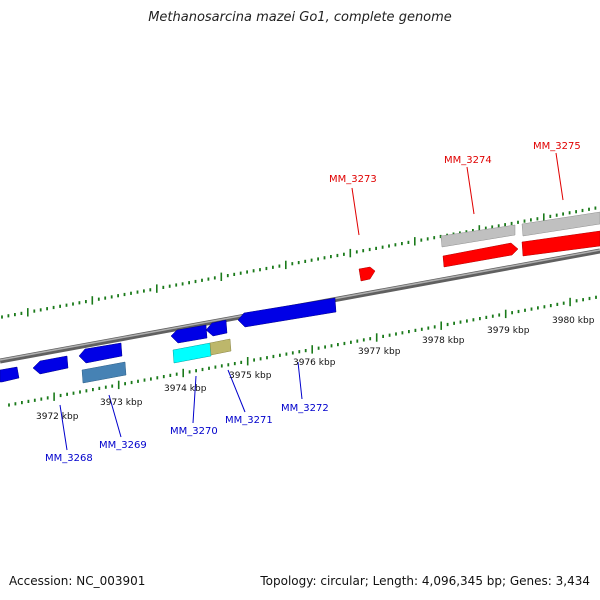 The image size is (600, 600). What do you see at coordinates (314, 363) in the screenshot?
I see `kbp-label: 3976 kbp` at bounding box center [314, 363].